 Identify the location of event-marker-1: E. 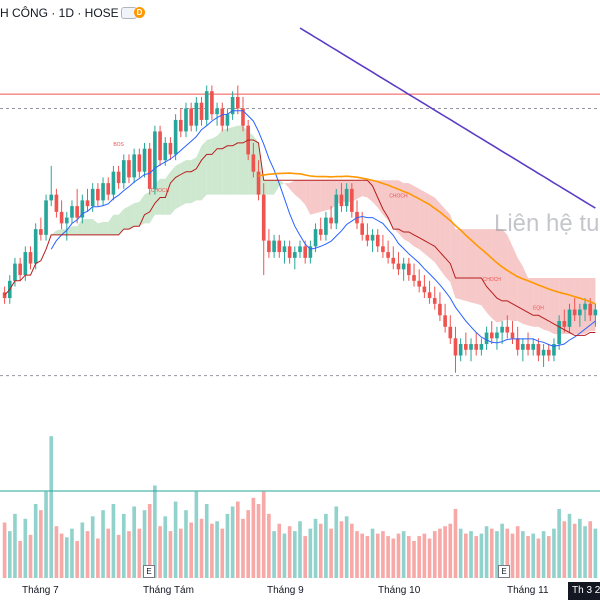
(149, 571).